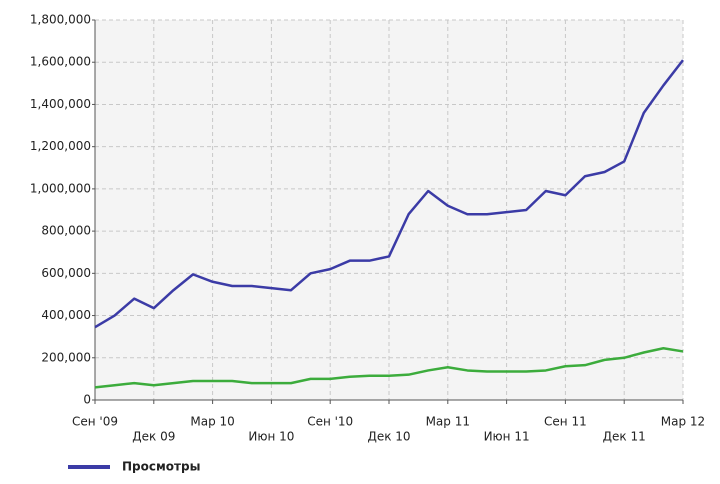  I want to click on y-tick-label: 1,200,000, so click(60, 146).